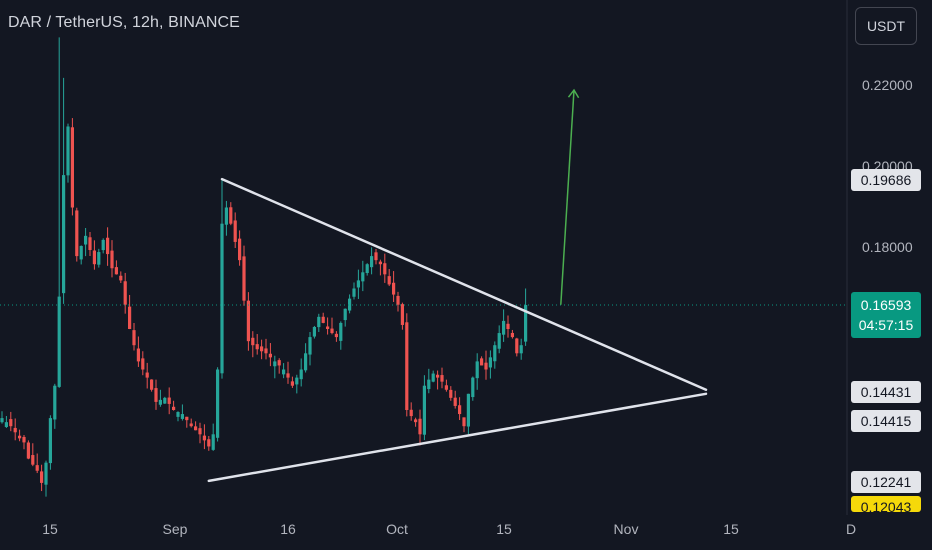  What do you see at coordinates (886, 482) in the screenshot?
I see `price-level-badge: 0.12241` at bounding box center [886, 482].